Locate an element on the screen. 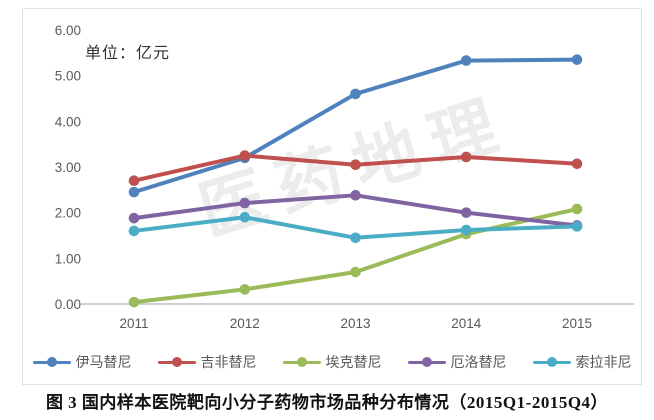 The height and width of the screenshot is (420, 654). legend-item: 厄洛替尼 is located at coordinates (457, 362).